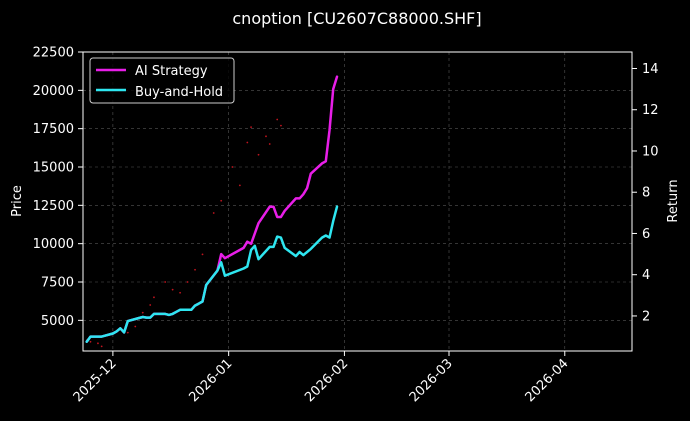  I want to click on y-axis-label: Price, so click(17, 201).